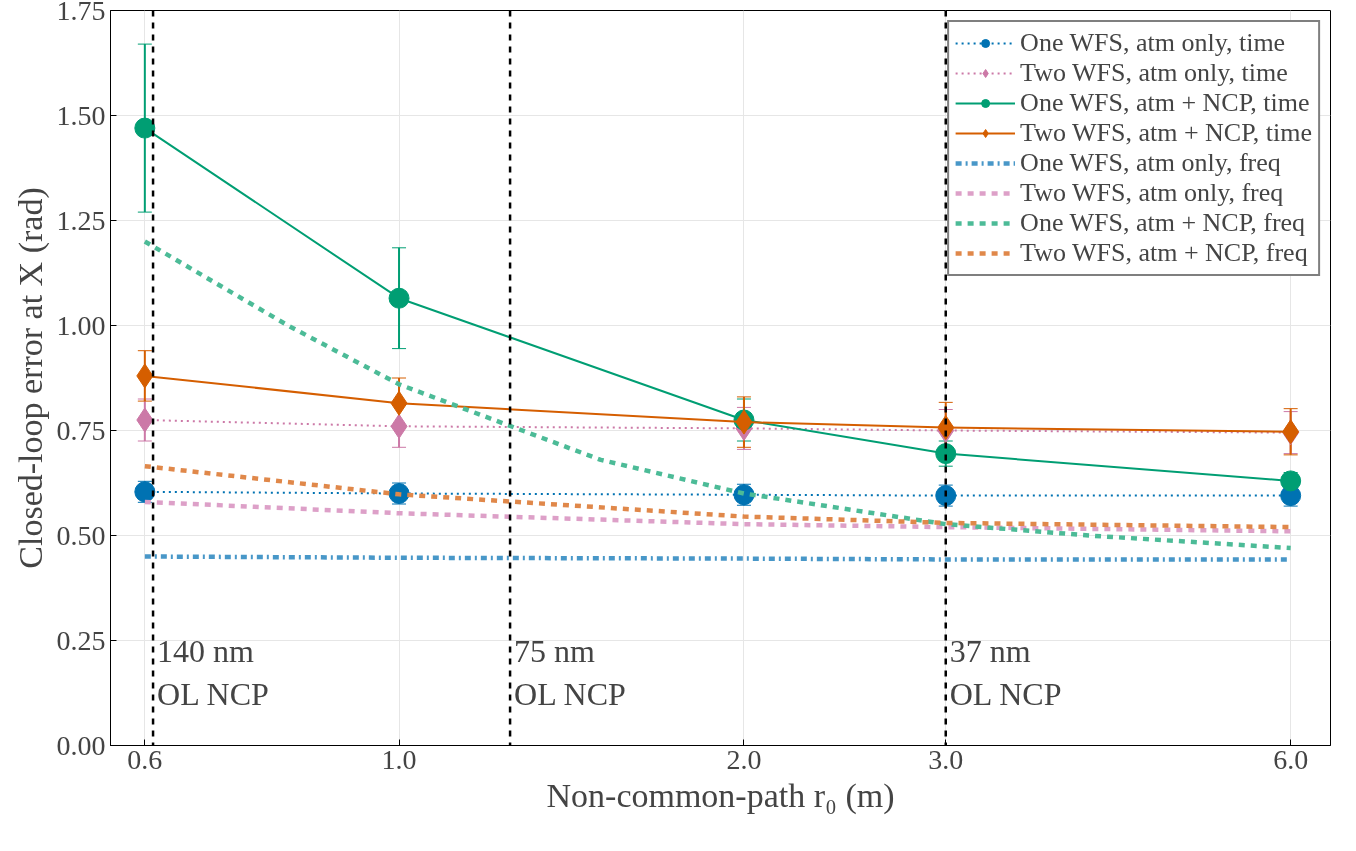 The image size is (1356, 851). What do you see at coordinates (744, 759) in the screenshot?
I see `x-tick-label: 2.0` at bounding box center [744, 759].